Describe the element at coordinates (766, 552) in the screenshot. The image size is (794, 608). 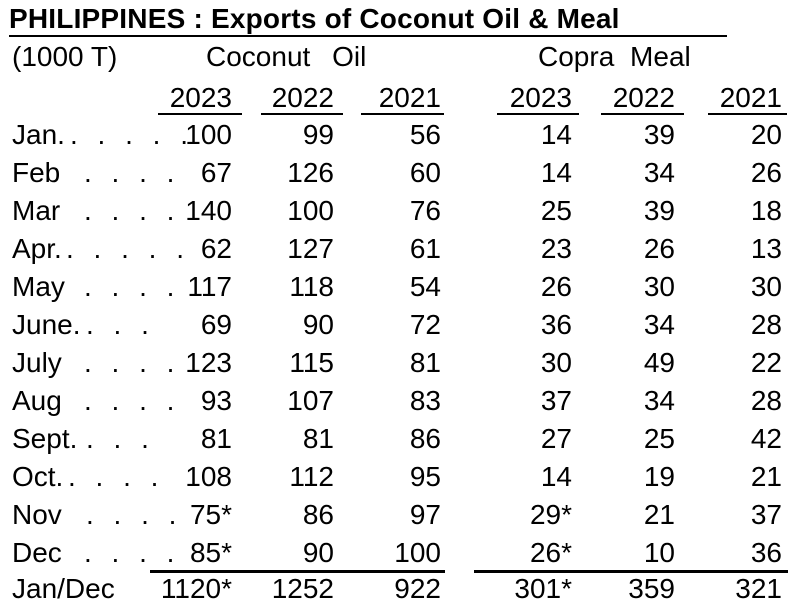
I see `copra-meal-value-cell: 36` at that location.